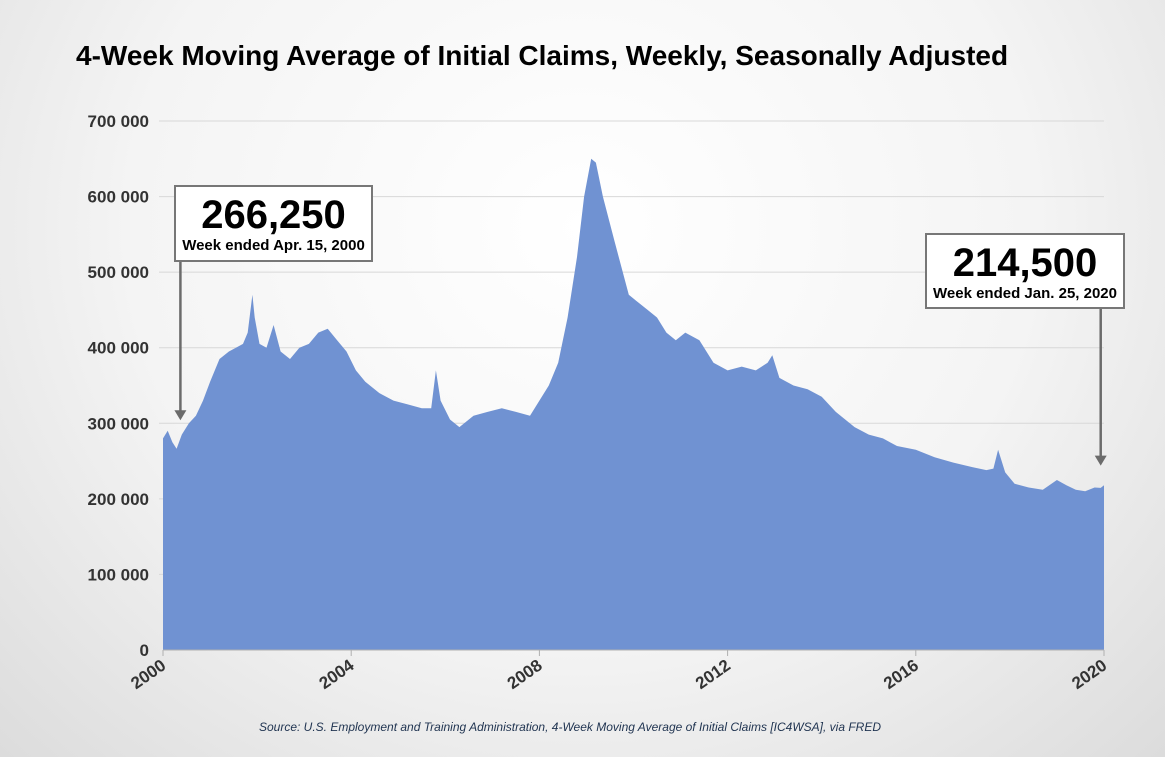 This screenshot has width=1165, height=757. Describe the element at coordinates (273, 215) in the screenshot. I see `callout-start-value: 266,250` at that location.